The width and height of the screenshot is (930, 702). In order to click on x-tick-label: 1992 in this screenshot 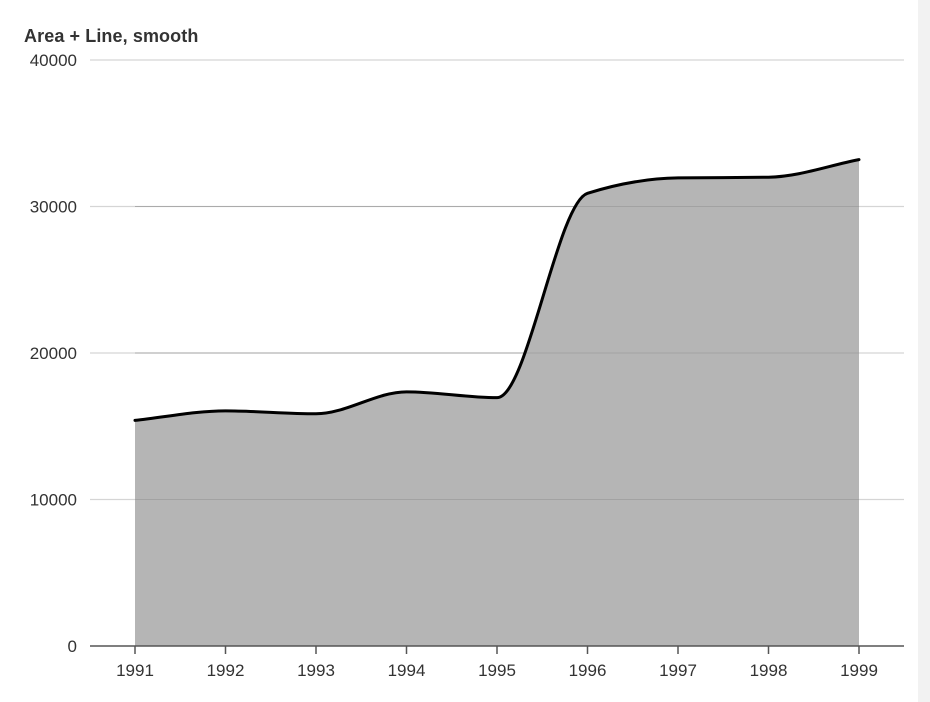, I will do `click(226, 670)`.